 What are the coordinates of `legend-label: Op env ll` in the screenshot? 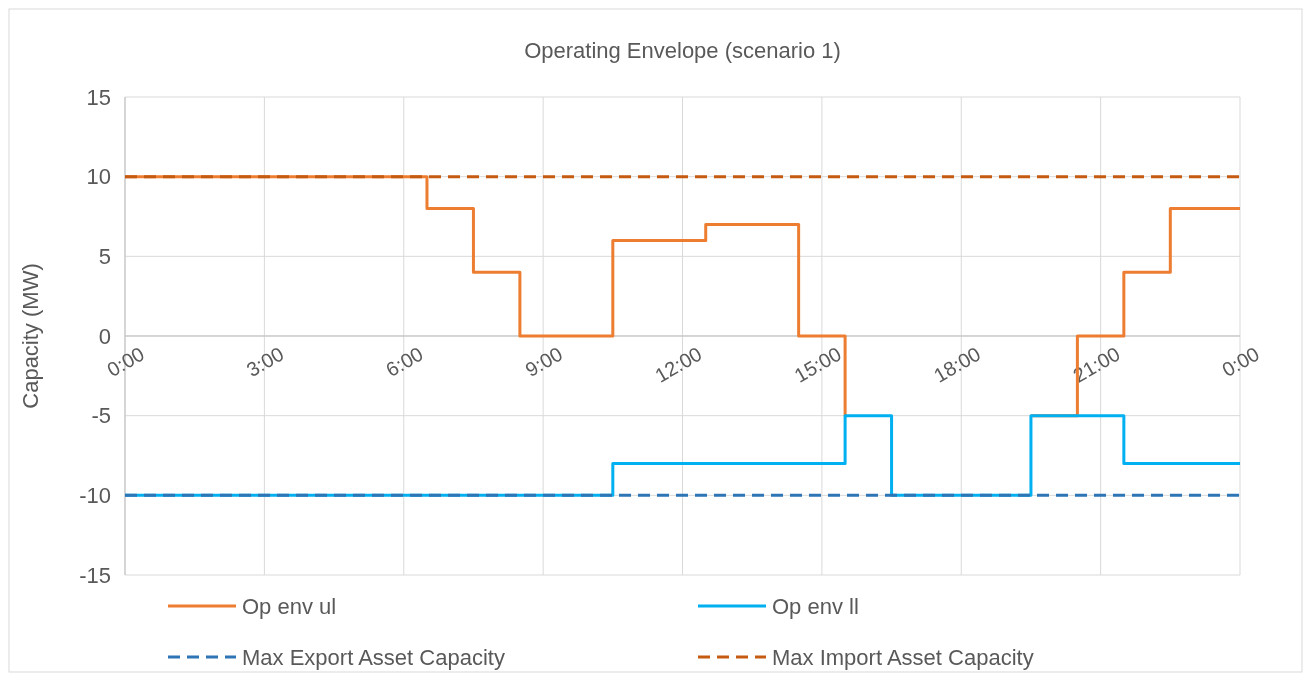 It's located at (815, 606).